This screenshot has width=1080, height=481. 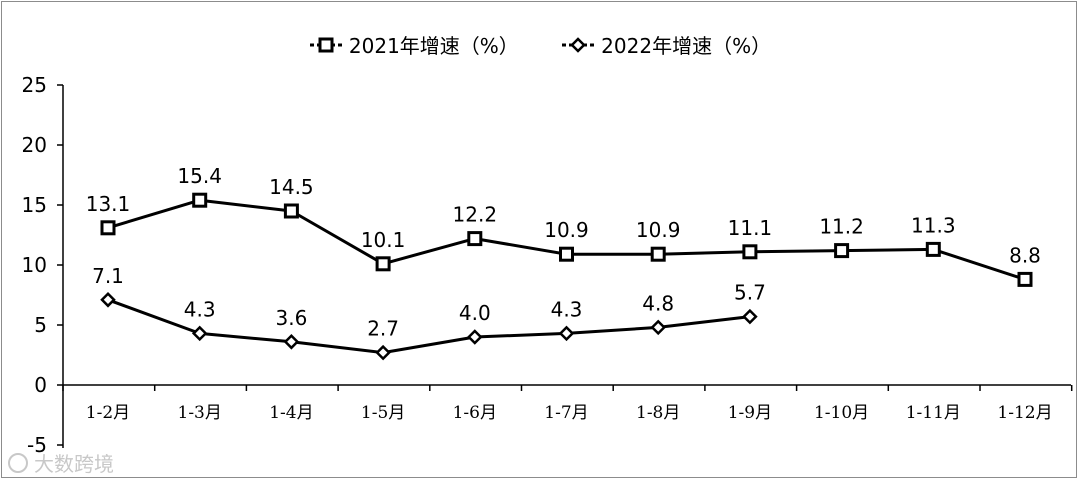 I want to click on data-label-2021: 11.2, so click(x=841, y=227).